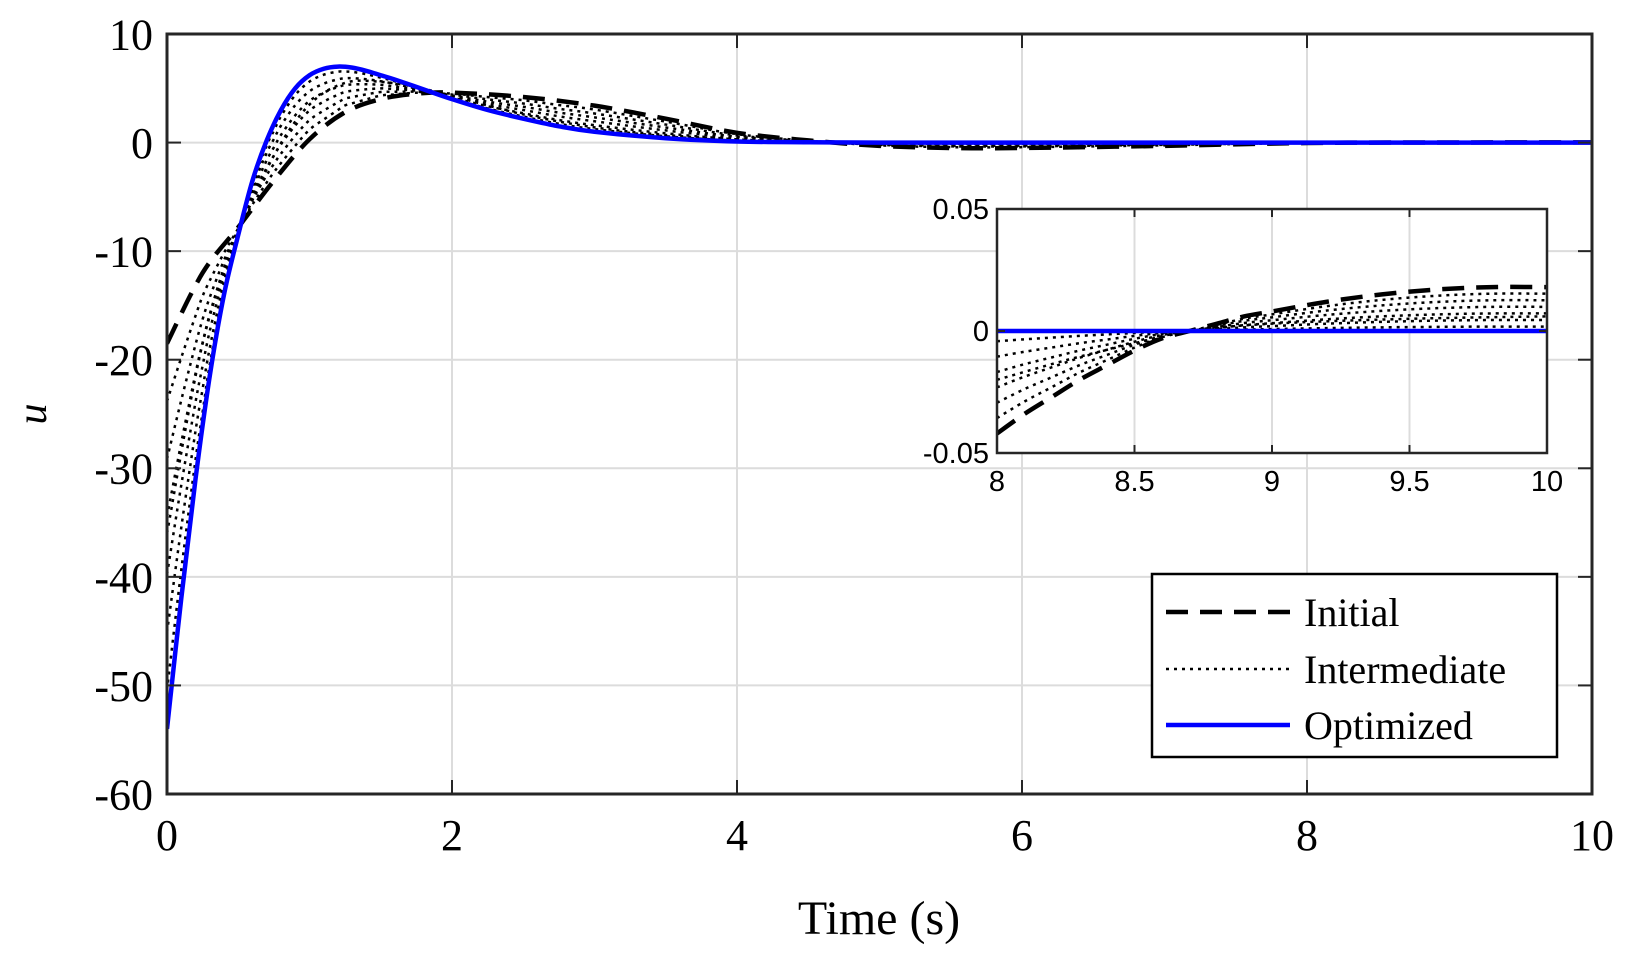 This screenshot has height=957, width=1630. I want to click on inset-ticks: 8 8.5 9 9.5 10 0.05 0 -0.05, so click(1243, 346).